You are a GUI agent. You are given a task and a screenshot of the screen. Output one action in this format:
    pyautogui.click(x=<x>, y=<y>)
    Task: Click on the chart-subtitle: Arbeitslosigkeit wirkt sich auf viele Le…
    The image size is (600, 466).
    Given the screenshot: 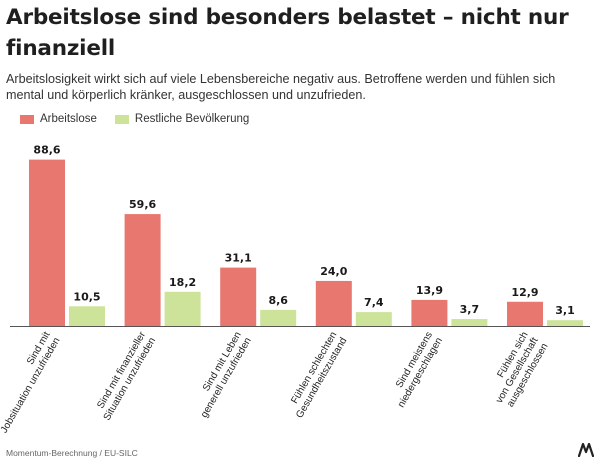 What is the action you would take?
    pyautogui.click(x=281, y=87)
    